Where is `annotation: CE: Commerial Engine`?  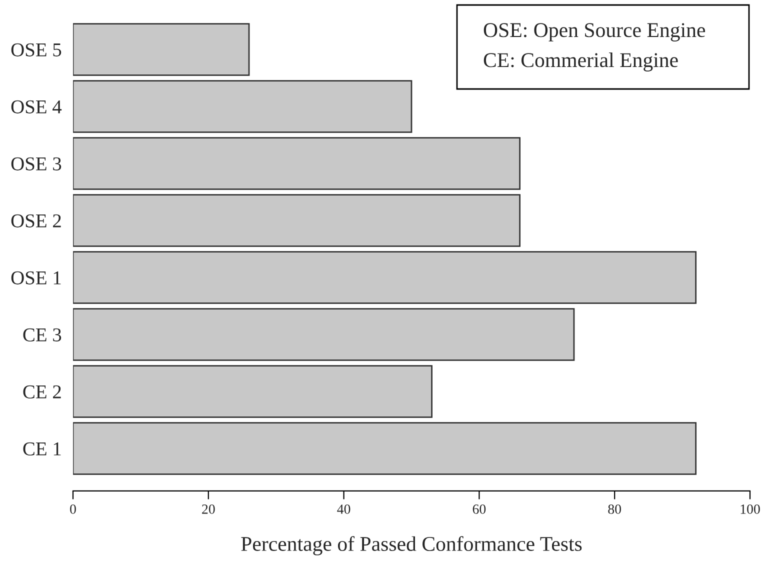
annotation: CE: Commerial Engine is located at coordinates (581, 62).